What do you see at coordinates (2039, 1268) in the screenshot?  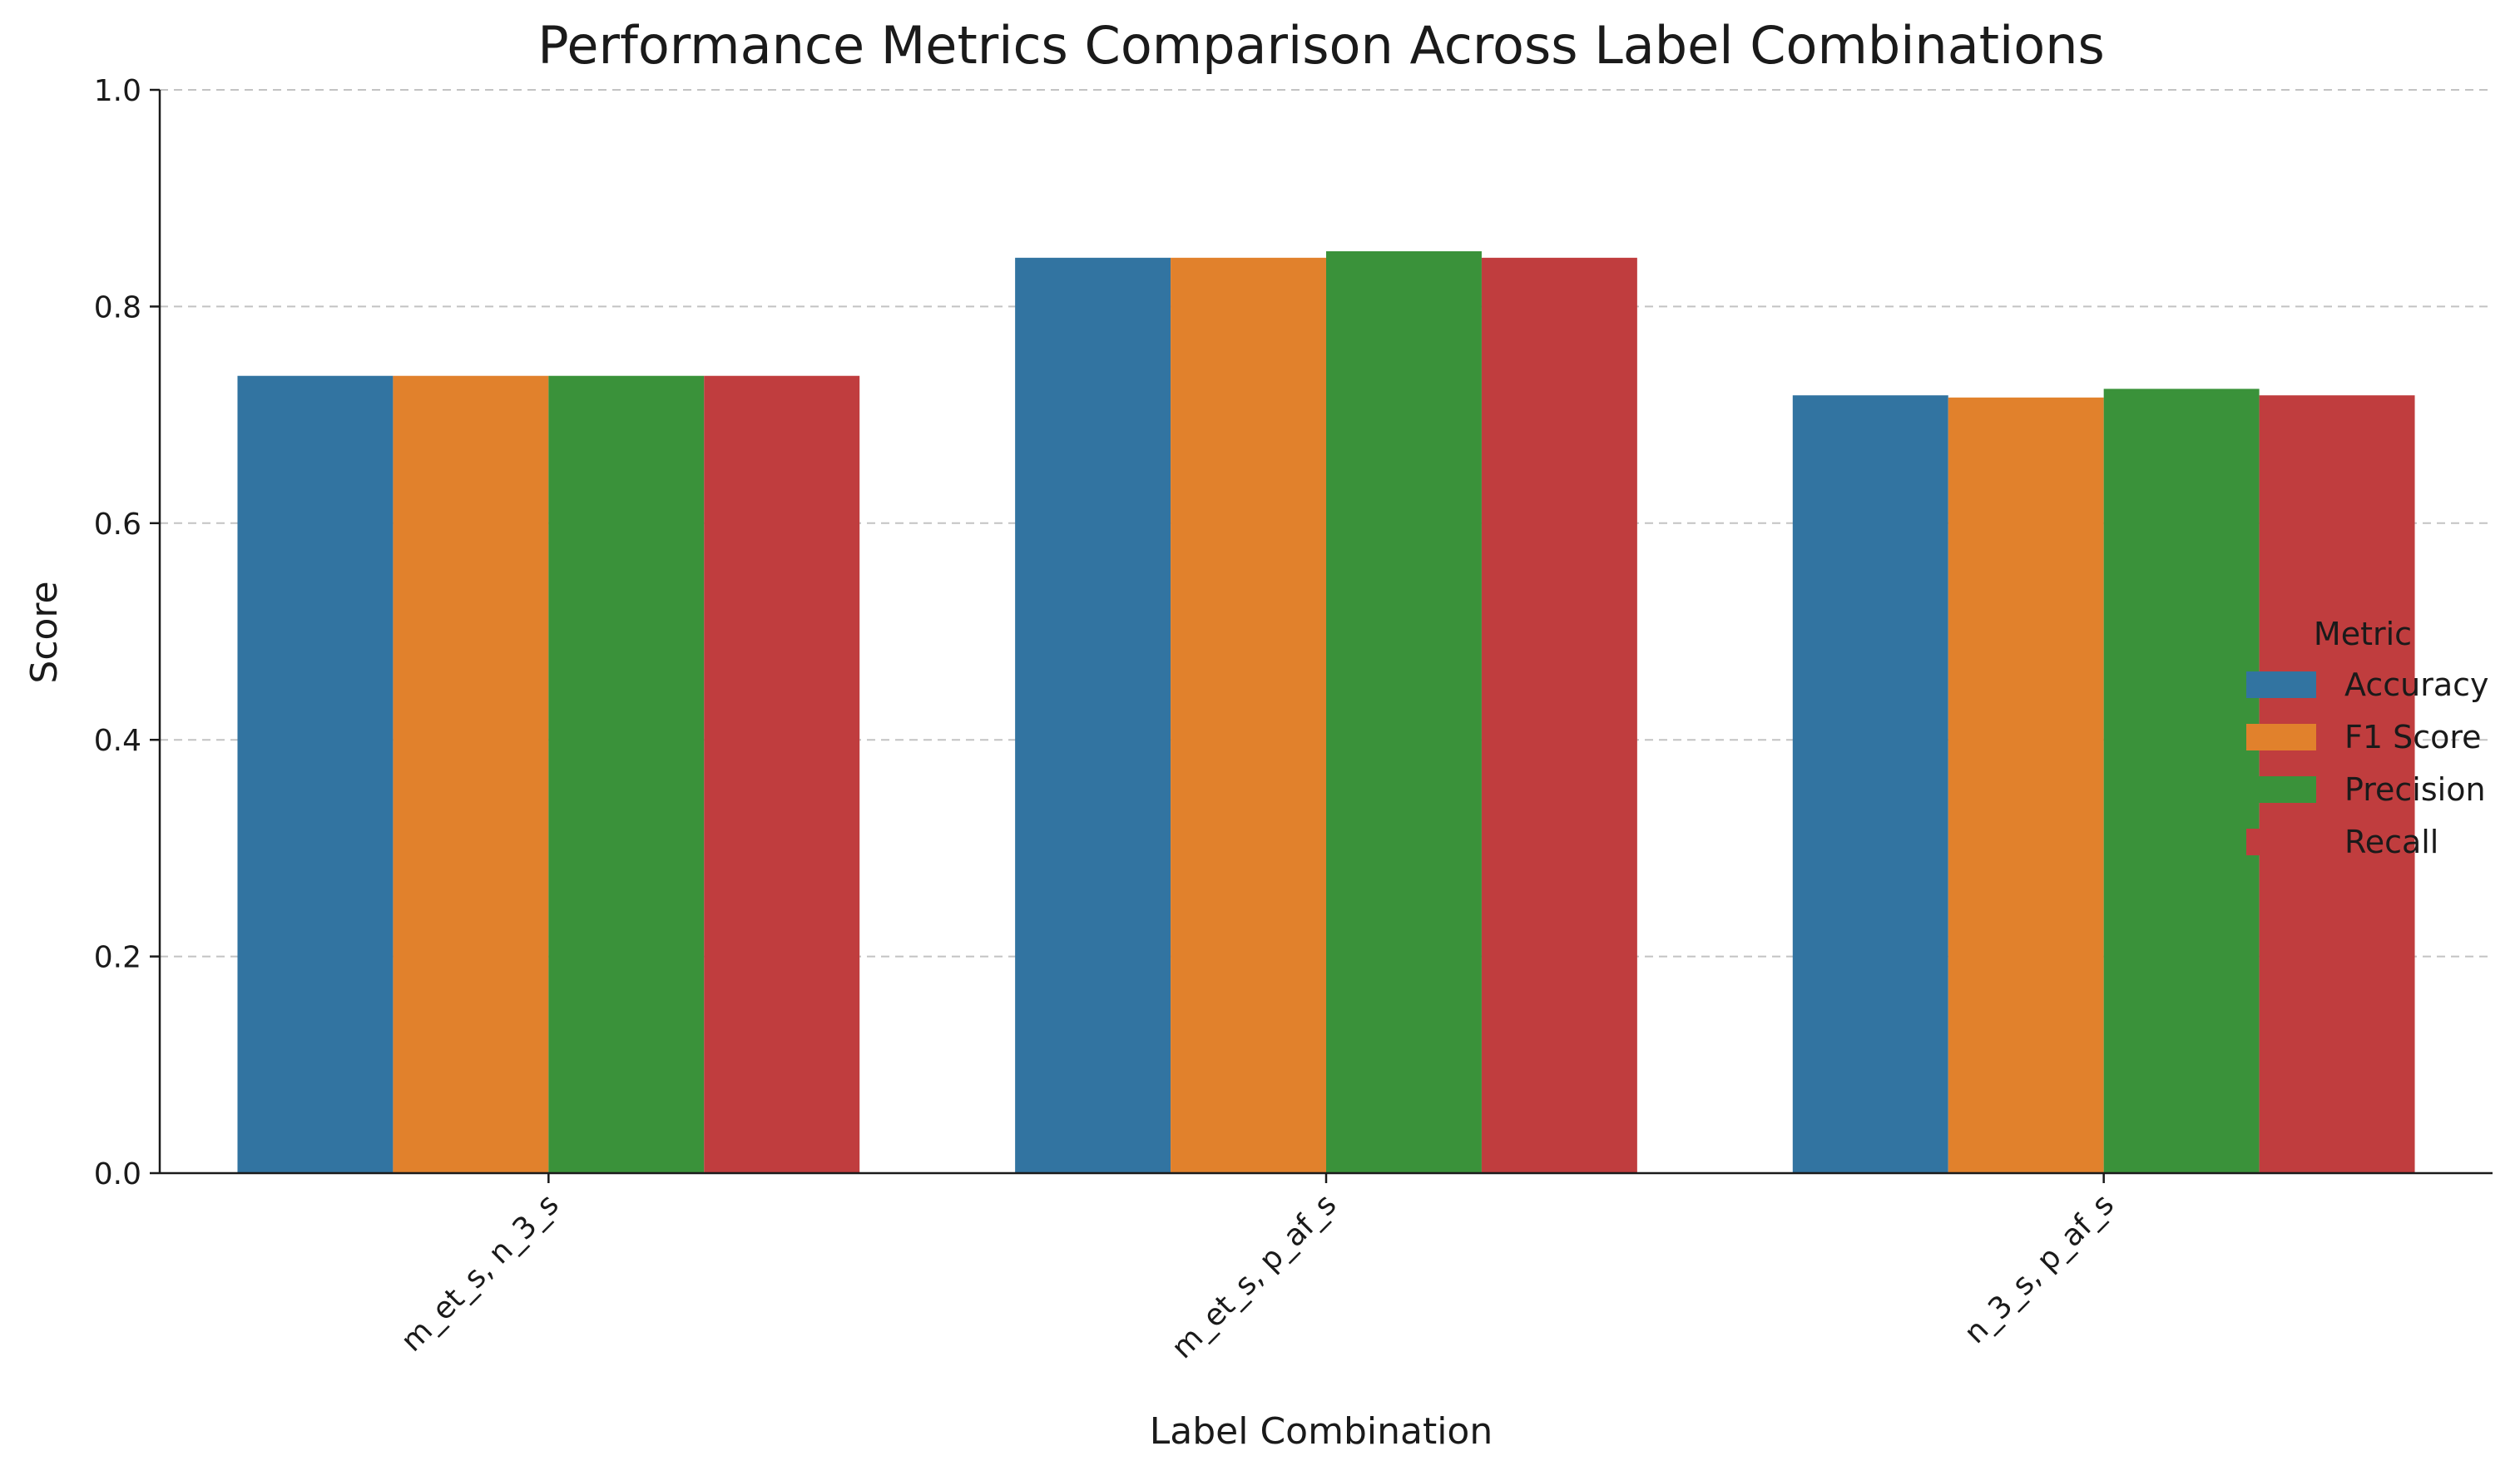 I see `x-tick-label: n_3_s, p_af_s` at bounding box center [2039, 1268].